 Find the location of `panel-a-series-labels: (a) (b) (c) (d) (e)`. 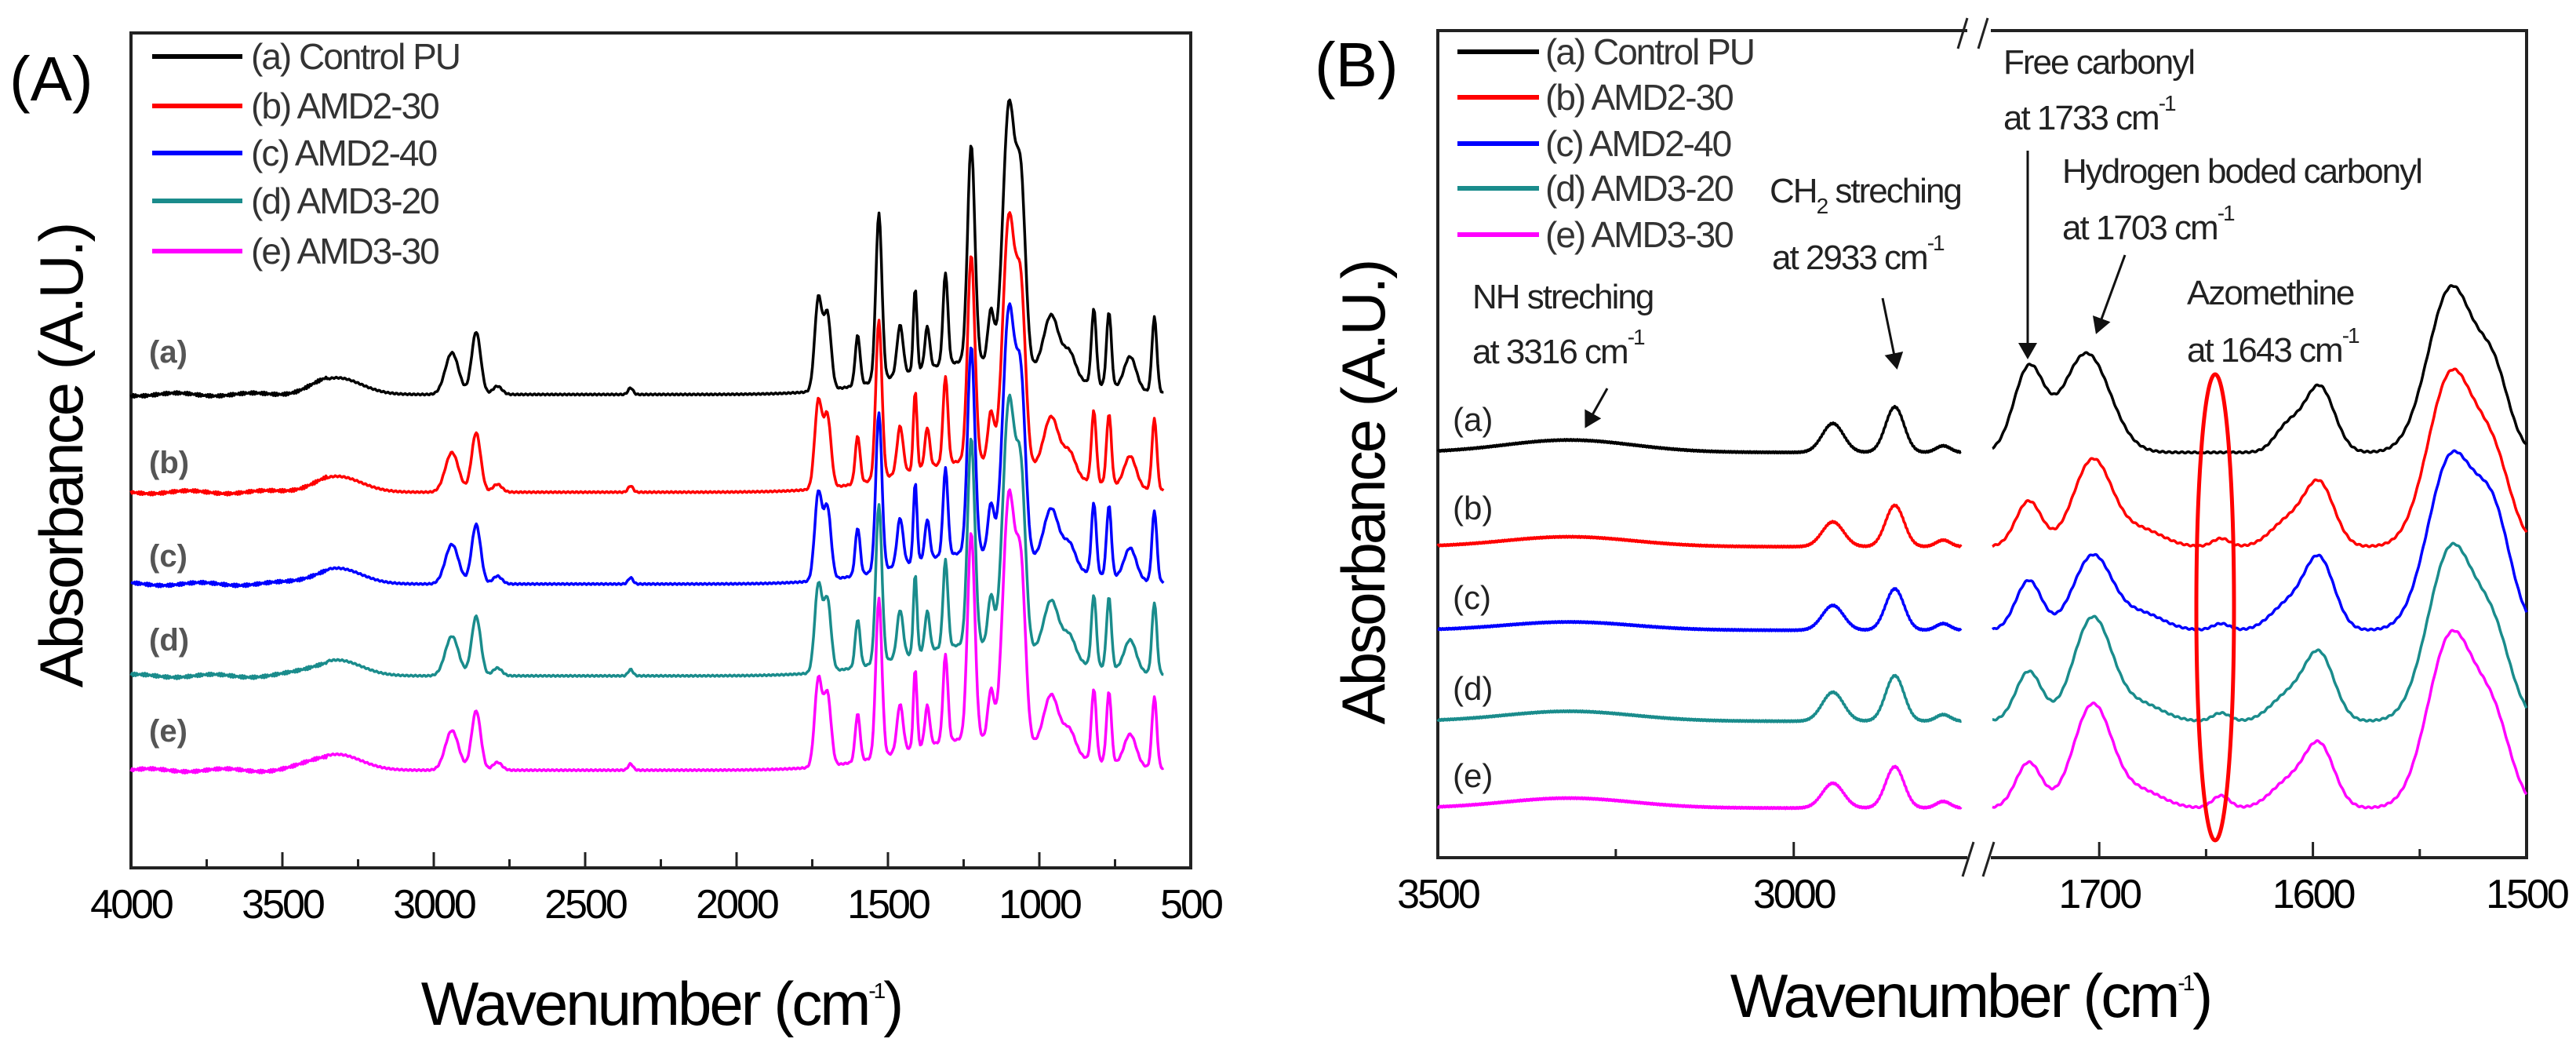

panel-a-series-labels: (a) (b) (c) (d) (e) is located at coordinates (169, 542).